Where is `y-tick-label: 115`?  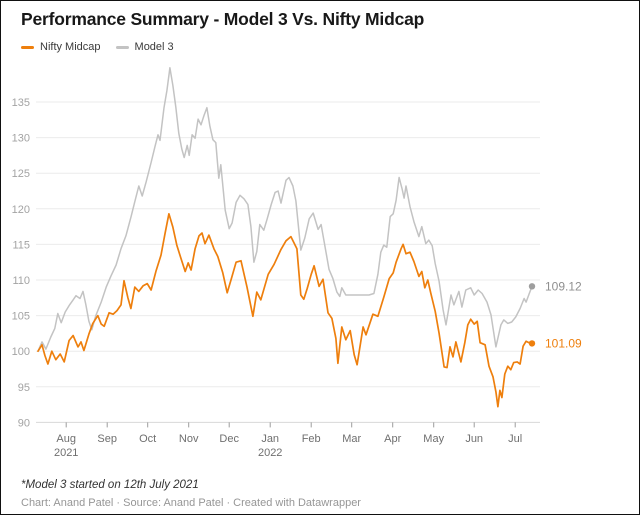 y-tick-label: 115 is located at coordinates (21, 245).